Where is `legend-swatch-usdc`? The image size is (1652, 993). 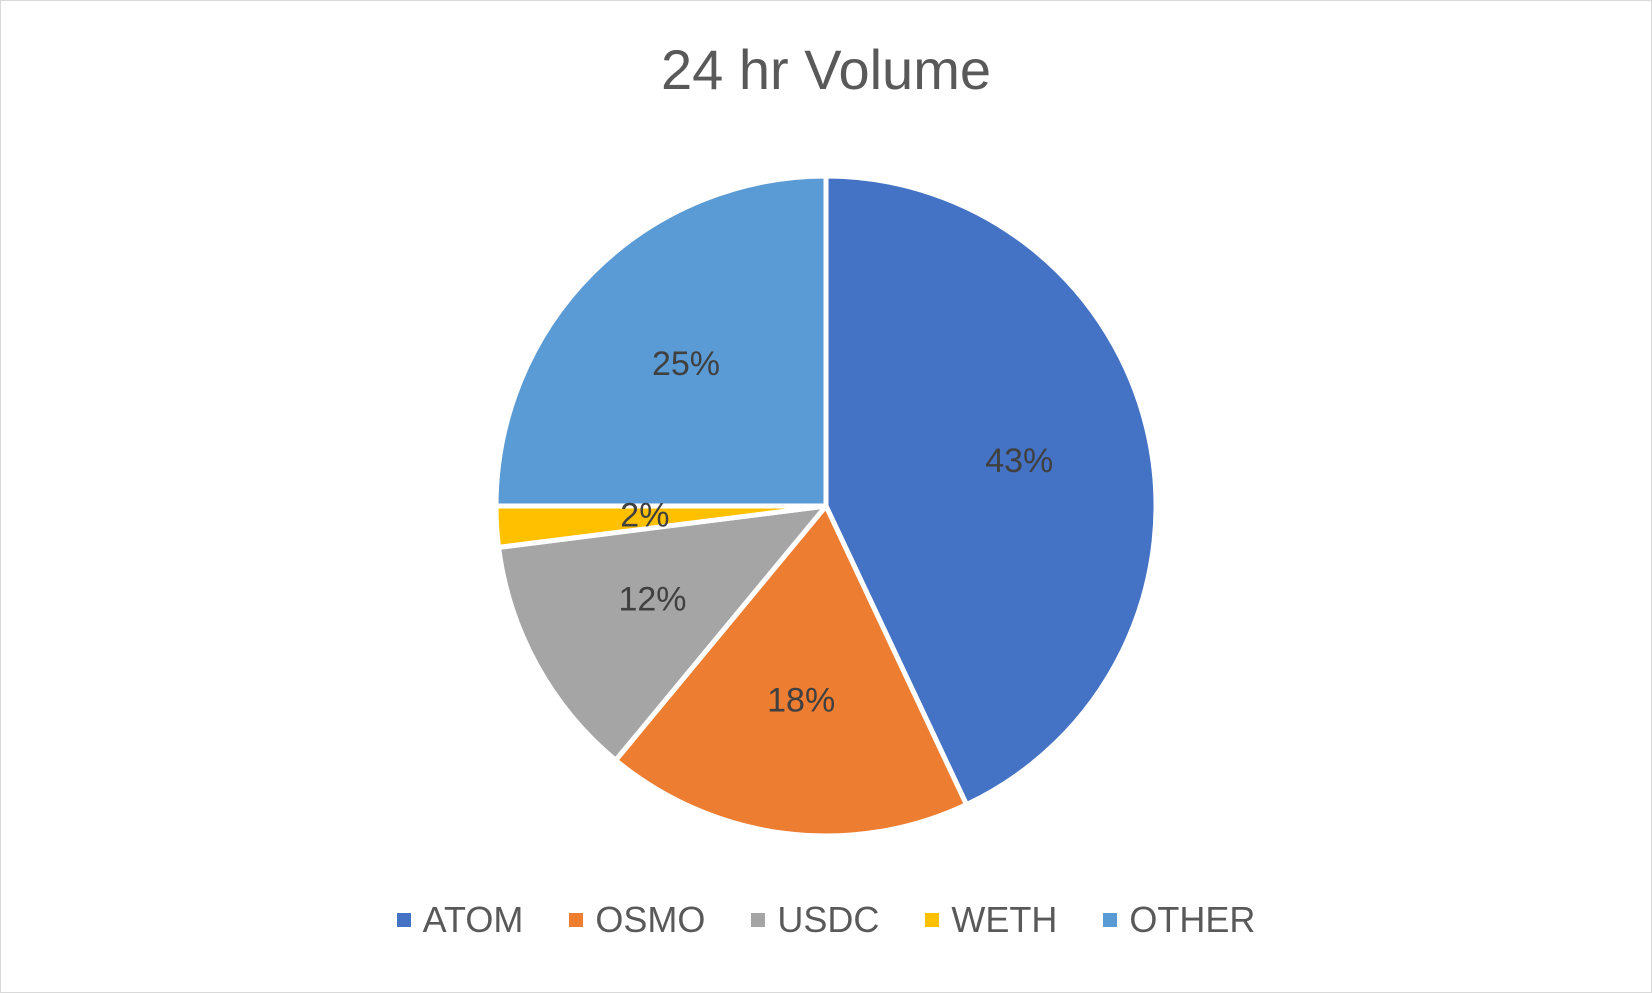
legend-swatch-usdc is located at coordinates (758, 920).